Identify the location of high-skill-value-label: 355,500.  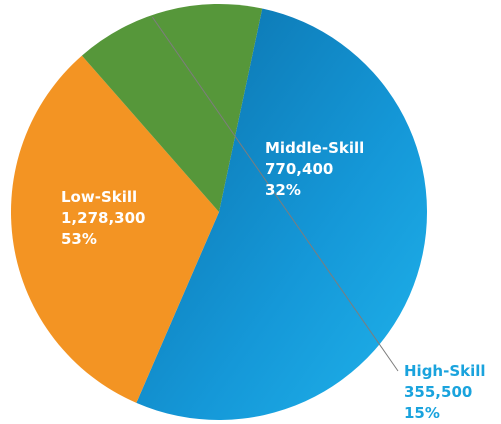
(438, 392).